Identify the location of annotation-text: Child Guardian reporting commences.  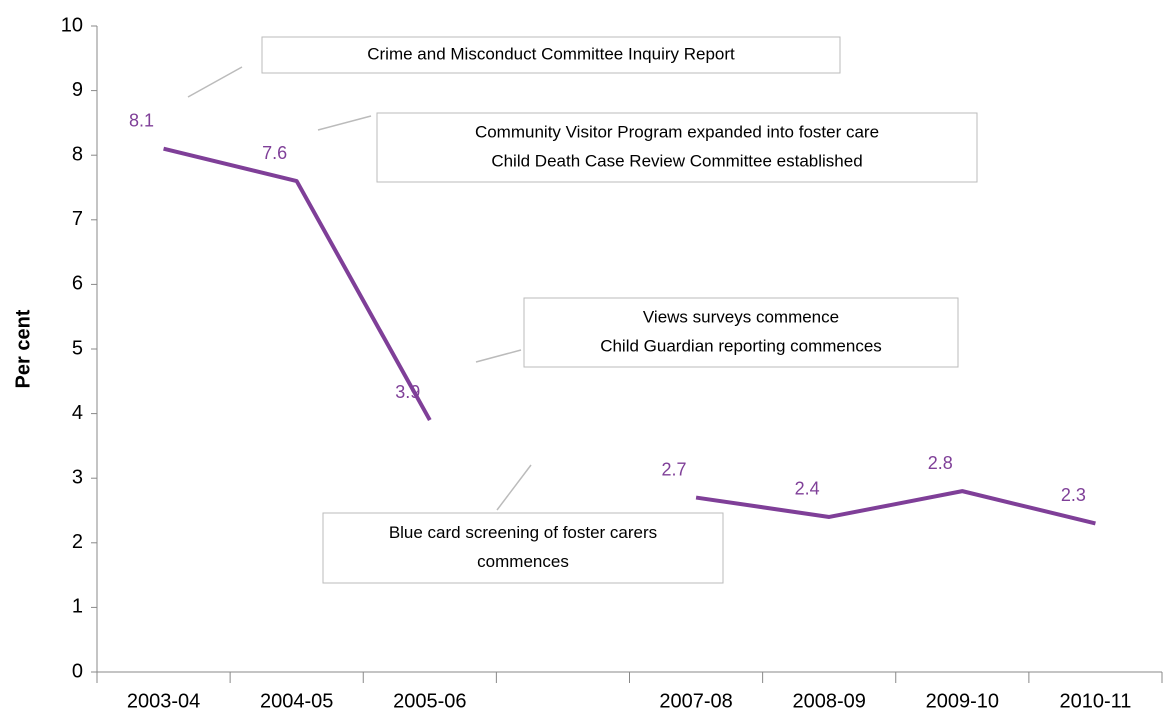
(741, 345).